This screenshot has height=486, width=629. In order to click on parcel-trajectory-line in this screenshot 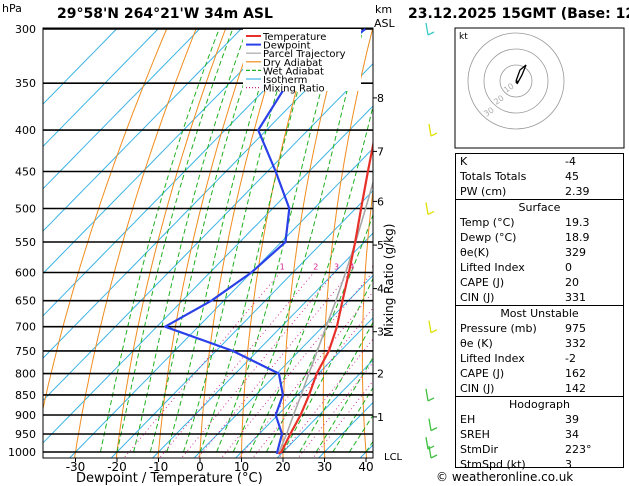, I will do `click(325, 317)`.